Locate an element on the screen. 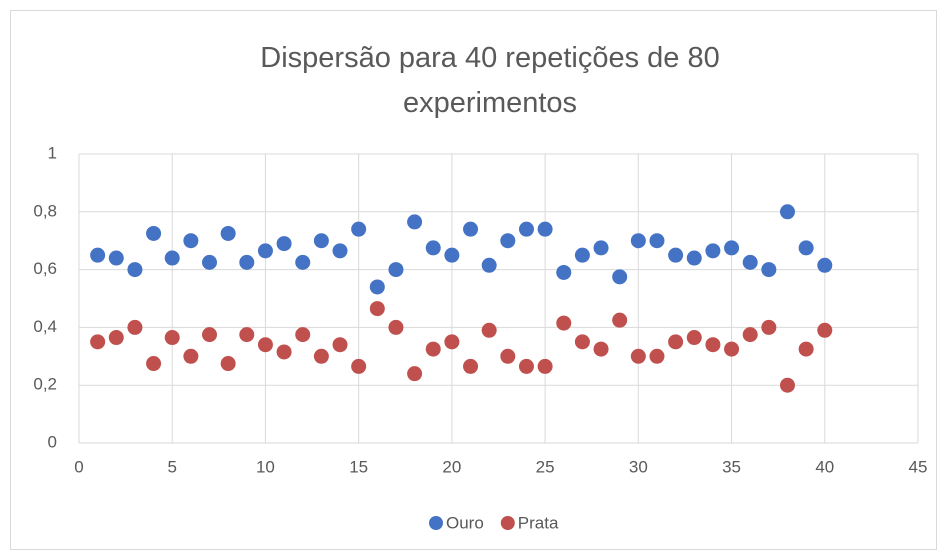 Image resolution: width=947 pixels, height=560 pixels. y-tick-label: 1 is located at coordinates (52, 152).